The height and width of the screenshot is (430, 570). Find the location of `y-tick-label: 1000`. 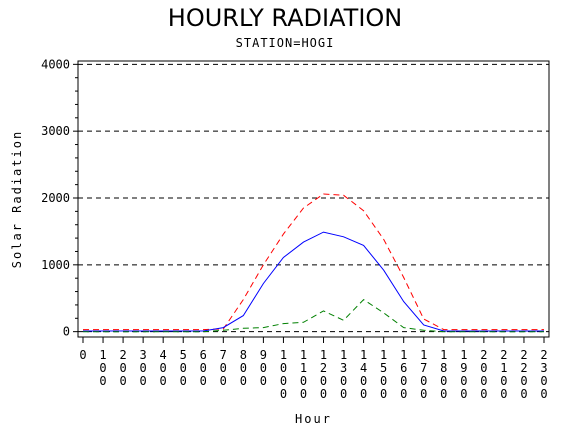

y-tick-label: 1000 is located at coordinates (55, 265).